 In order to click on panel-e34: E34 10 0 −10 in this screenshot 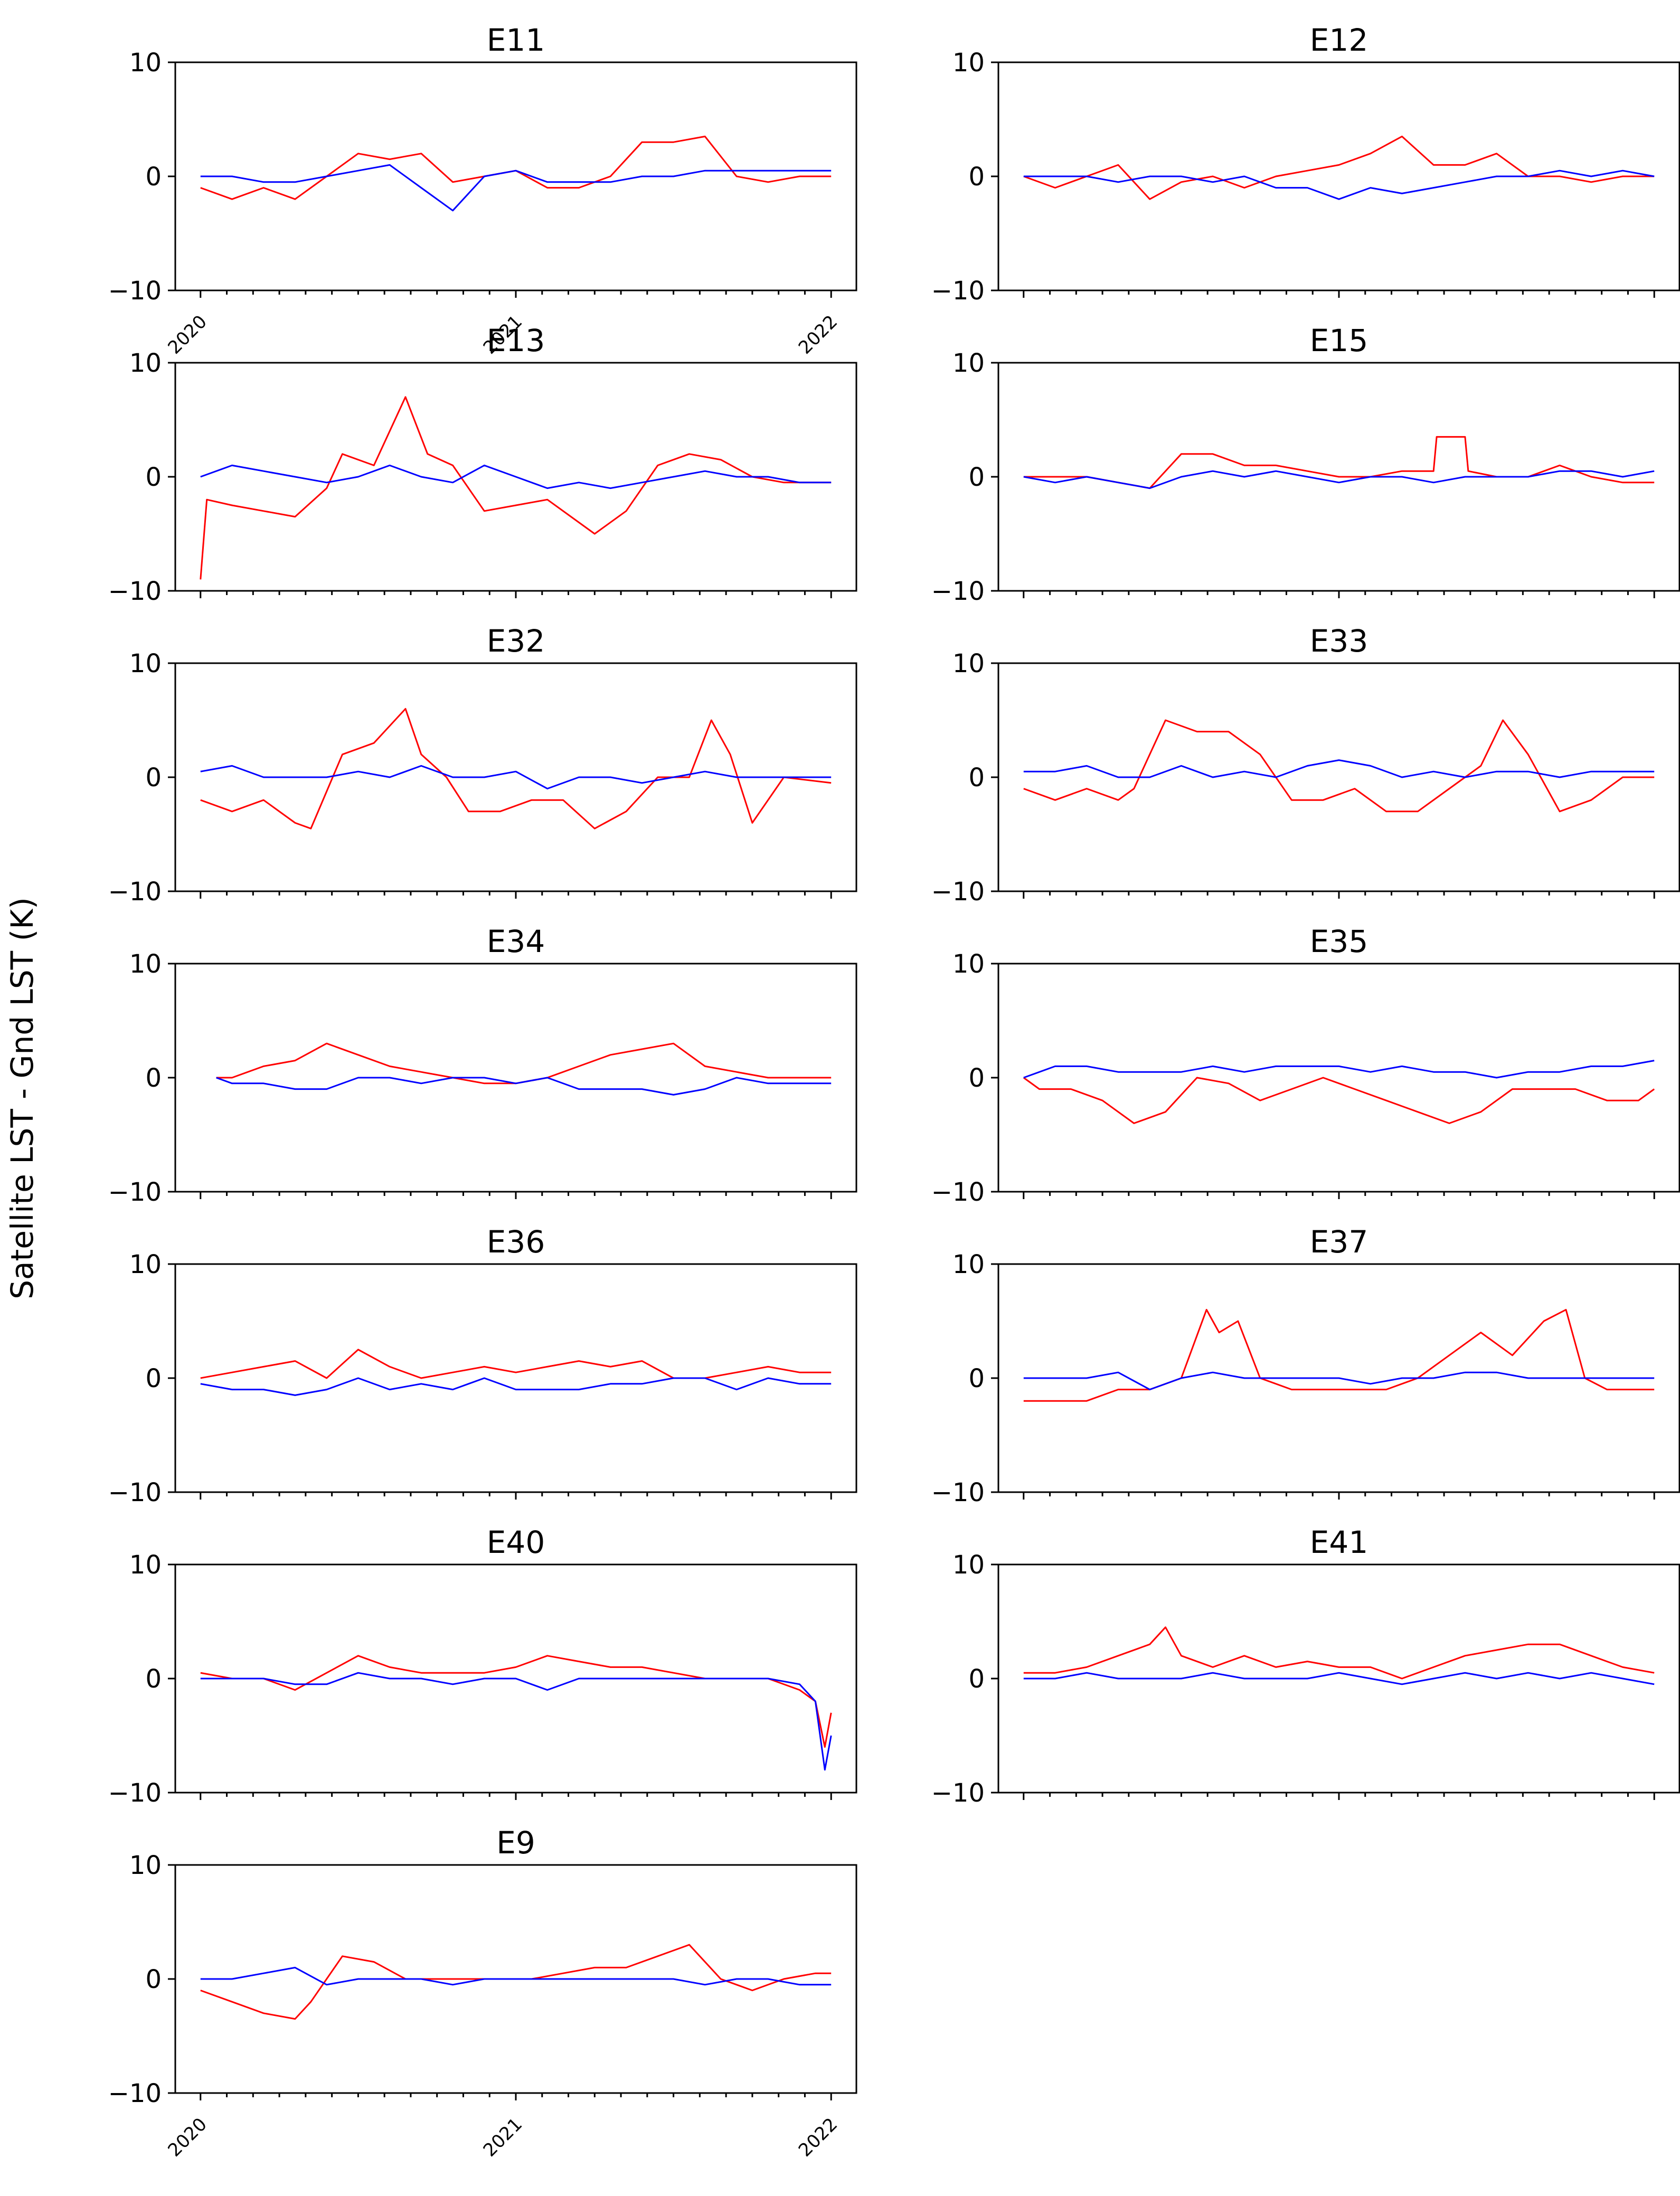, I will do `click(482, 1065)`.